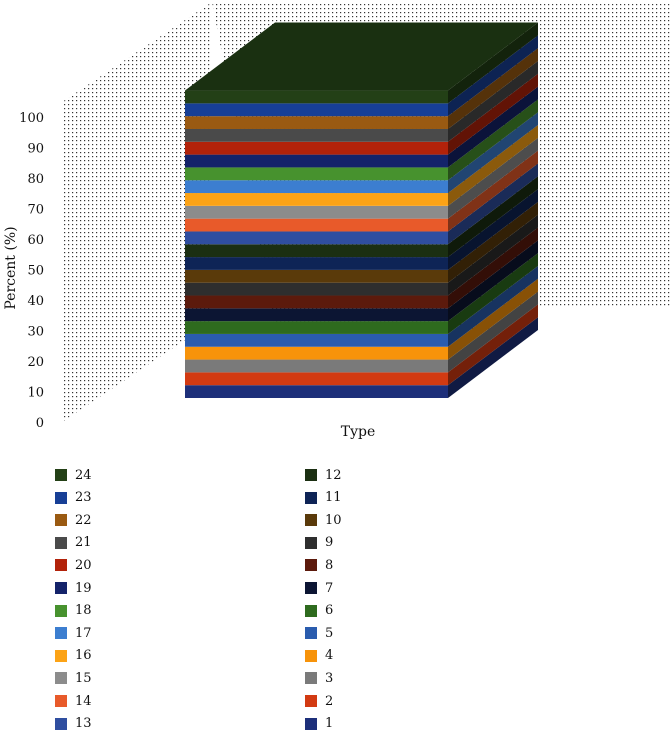 The image size is (672, 732). Describe the element at coordinates (35, 362) in the screenshot. I see `y-tick-label: 20` at that location.